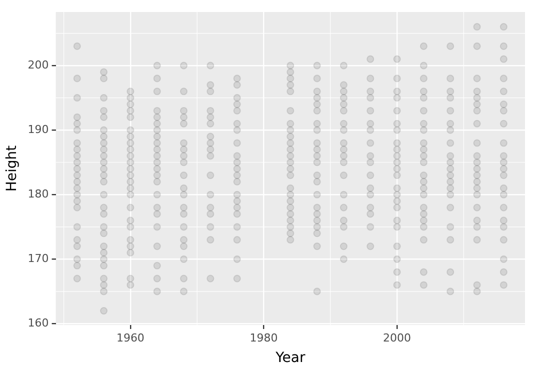  Describe the element at coordinates (397, 337) in the screenshot. I see `x-tick-label: 2000` at that location.